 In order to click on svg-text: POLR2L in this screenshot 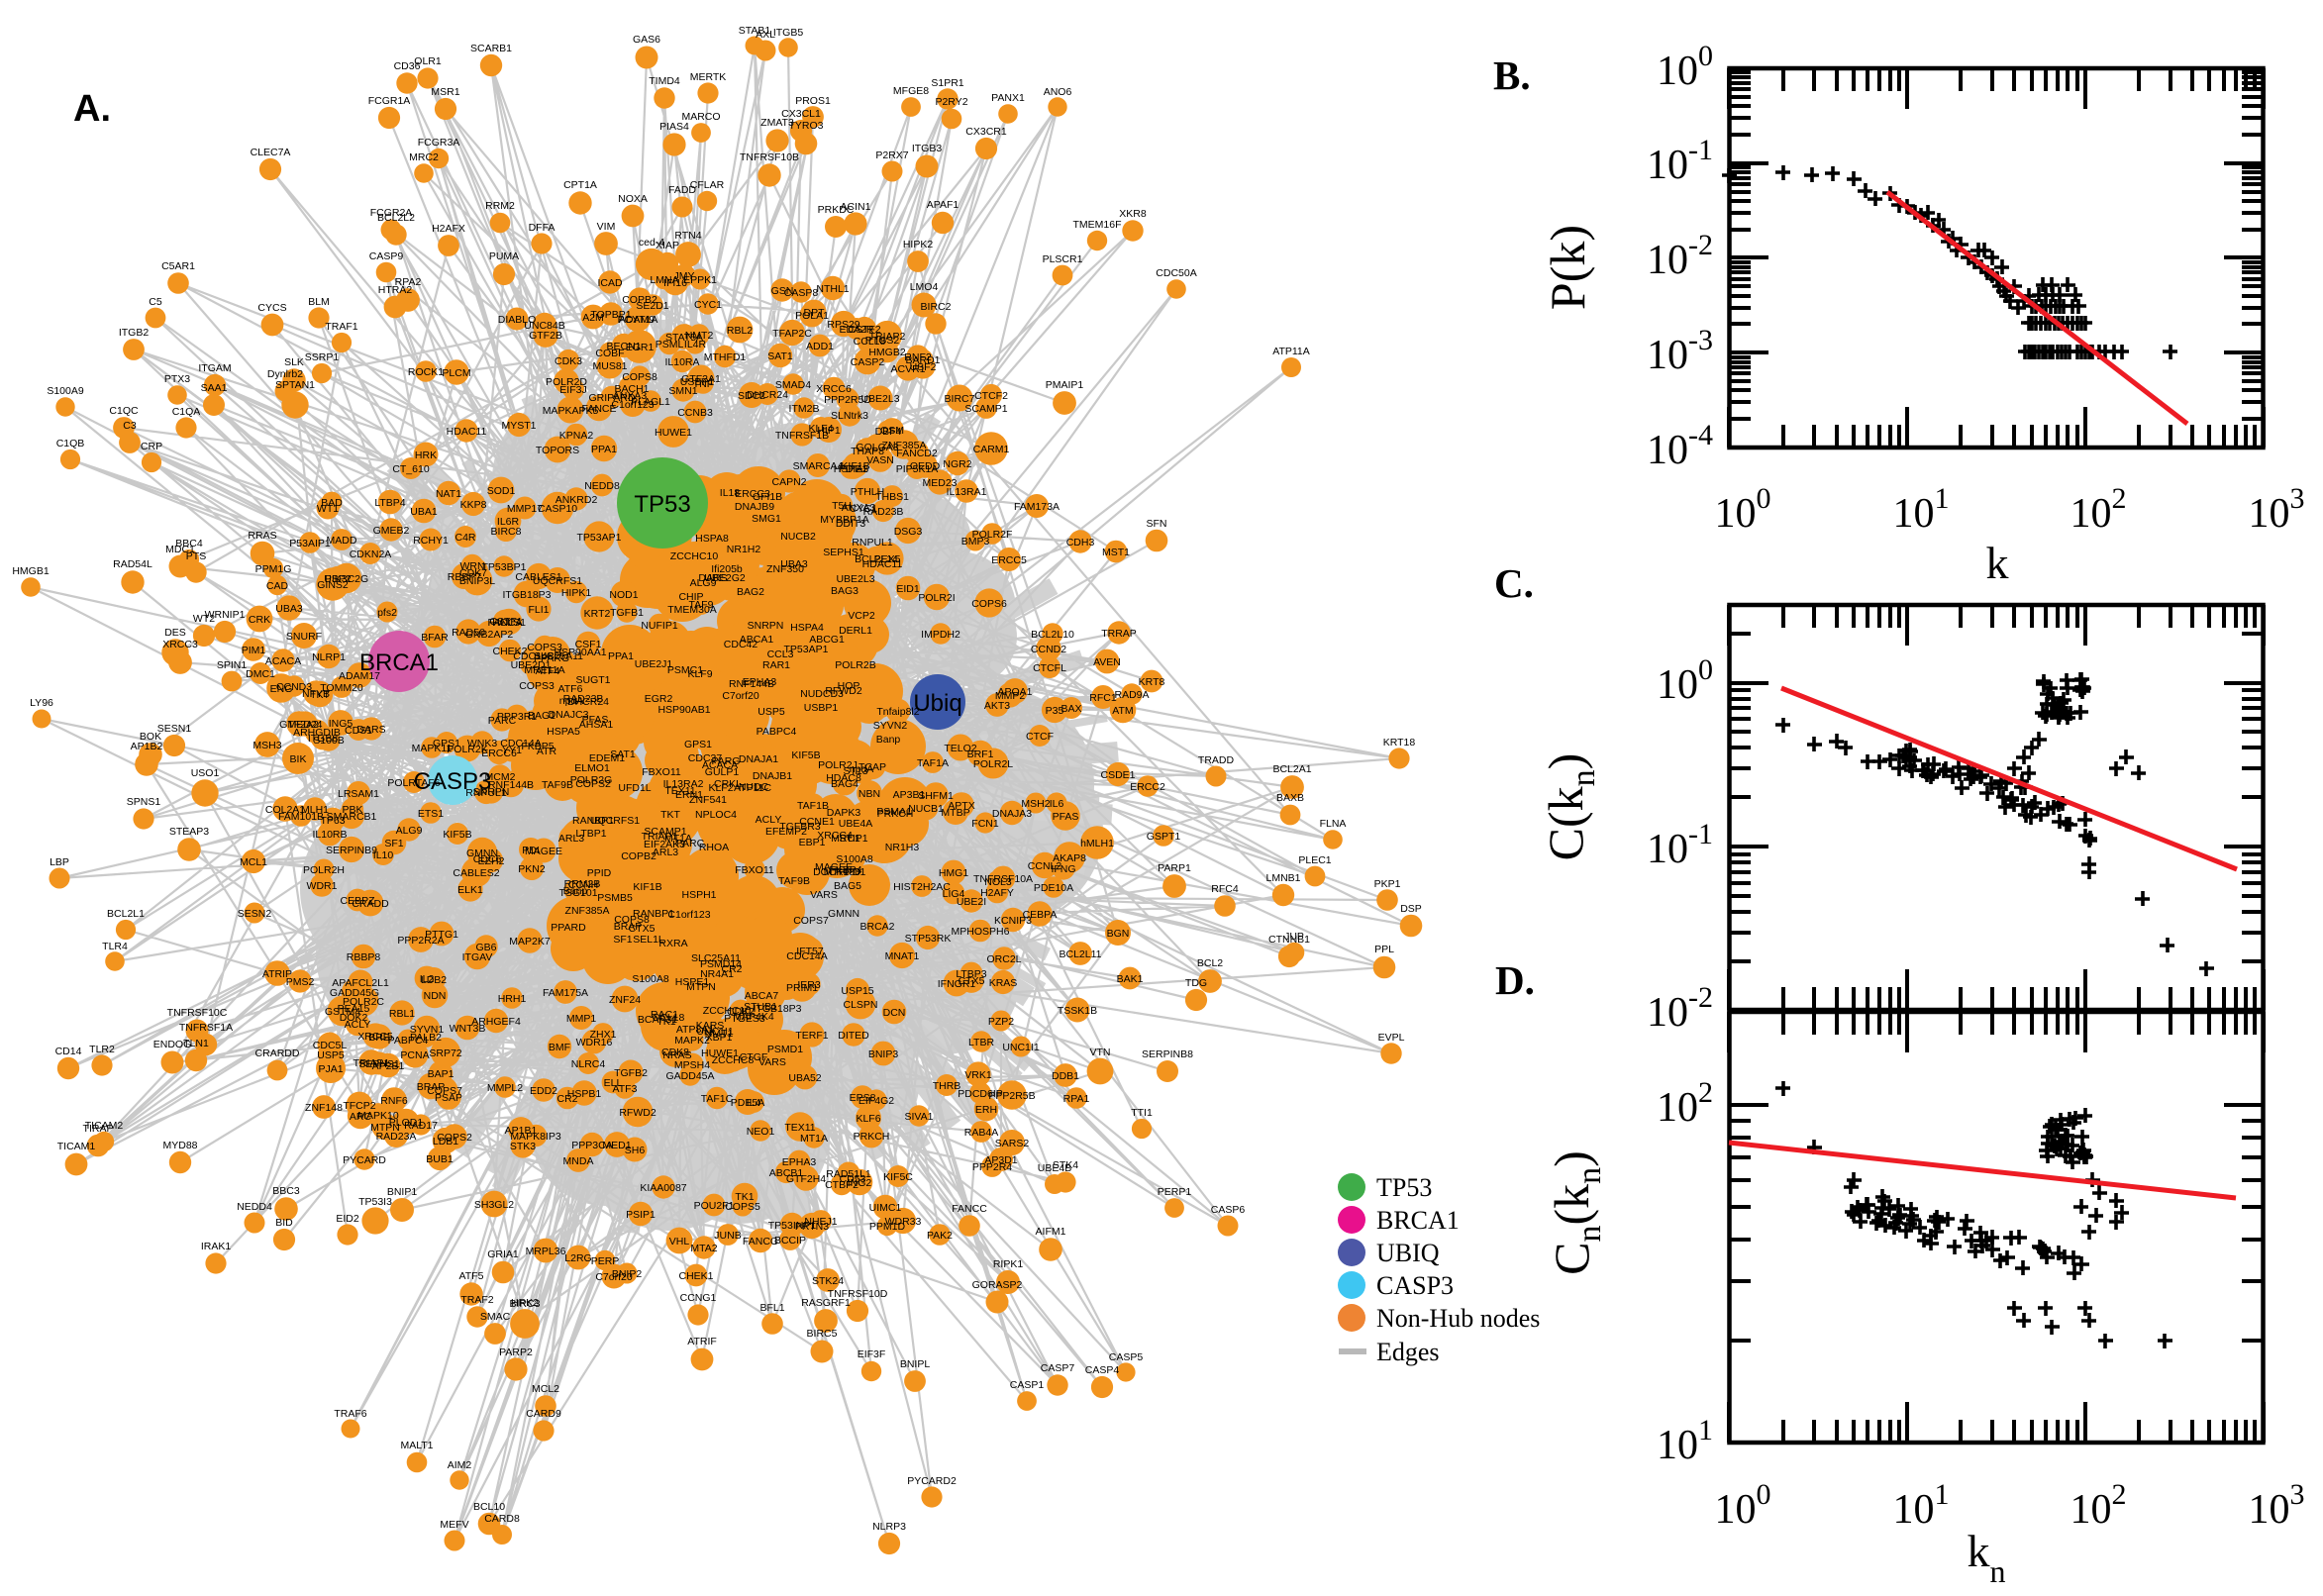, I will do `click(993, 764)`.